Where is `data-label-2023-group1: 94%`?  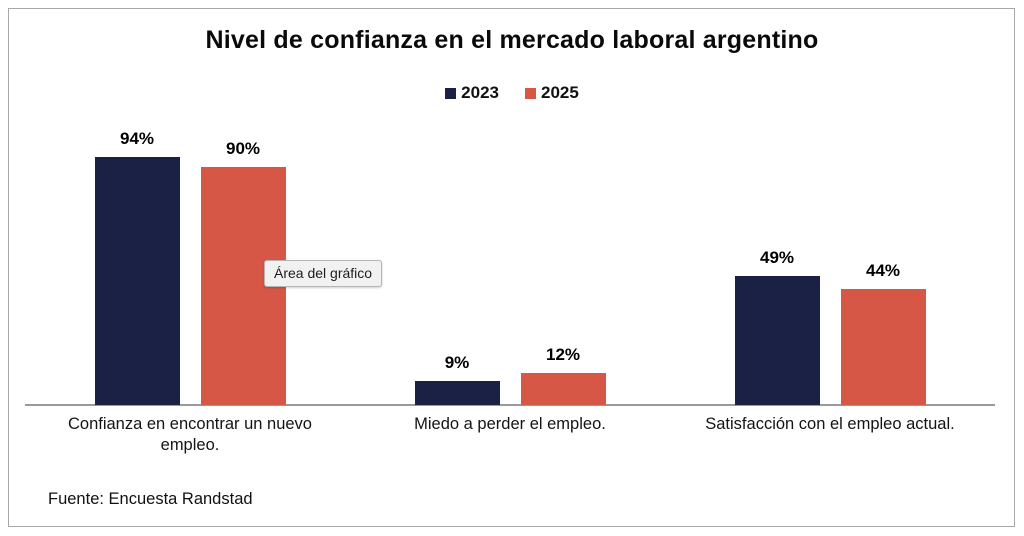 data-label-2023-group1: 94% is located at coordinates (137, 138).